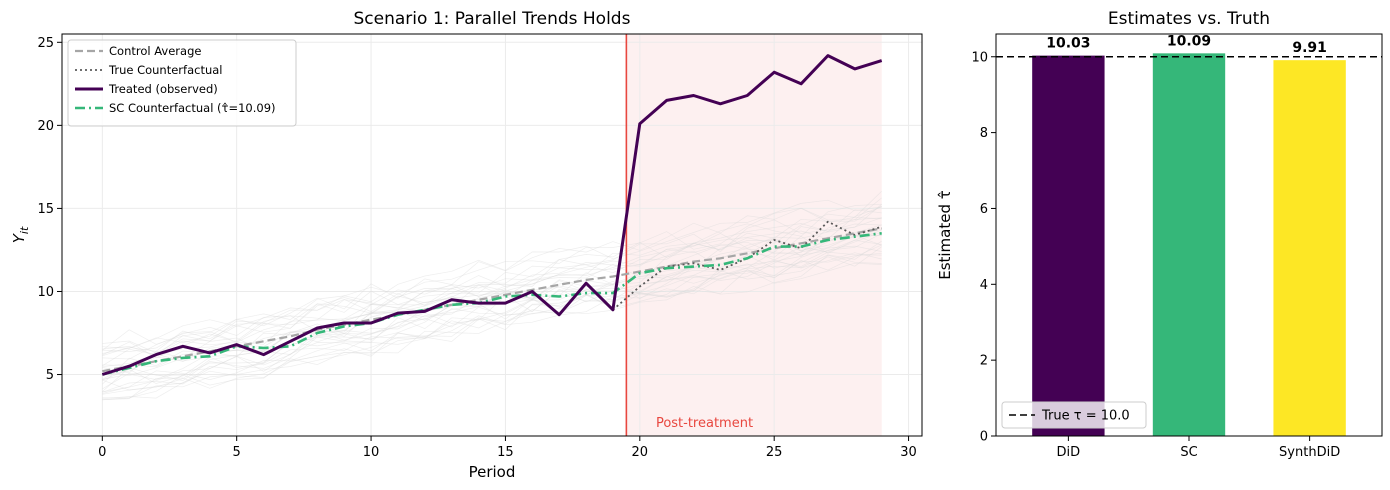 This screenshot has height=490, width=1390. I want to click on x-tick-label: 15, so click(505, 452).